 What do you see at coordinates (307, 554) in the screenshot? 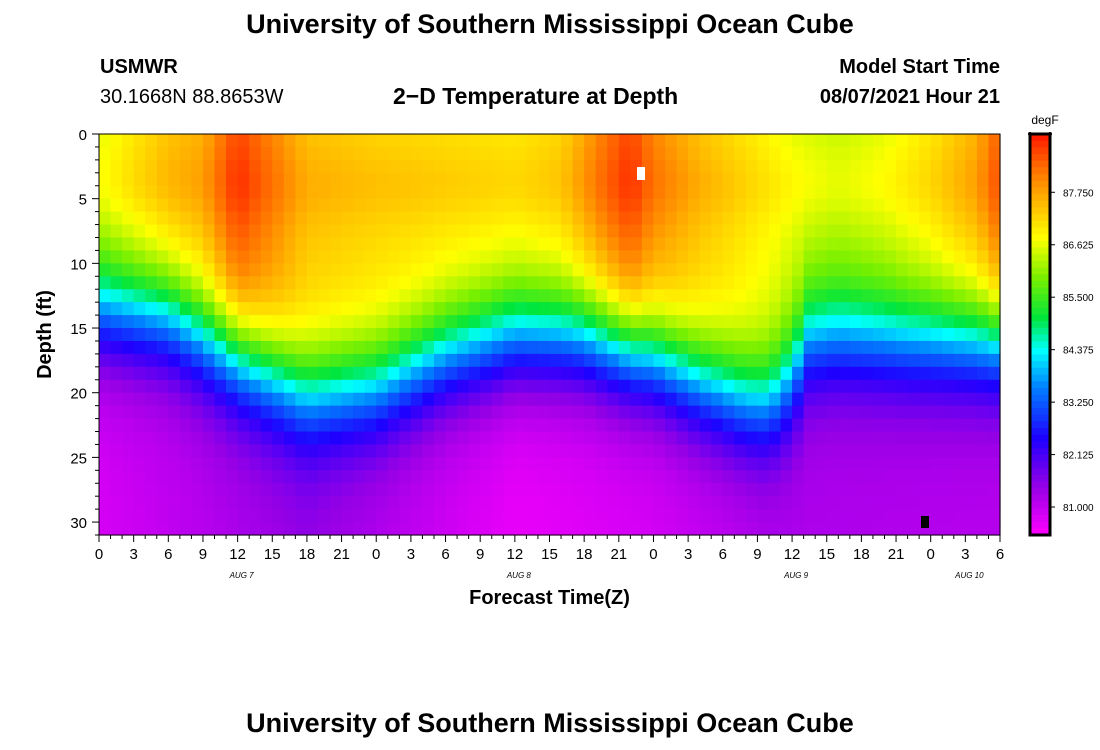
I see `x-tick-label: 18` at bounding box center [307, 554].